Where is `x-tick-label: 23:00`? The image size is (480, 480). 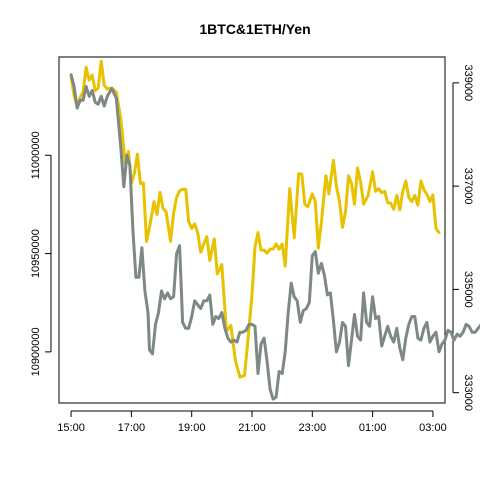
x-tick-label: 23:00 is located at coordinates (313, 428).